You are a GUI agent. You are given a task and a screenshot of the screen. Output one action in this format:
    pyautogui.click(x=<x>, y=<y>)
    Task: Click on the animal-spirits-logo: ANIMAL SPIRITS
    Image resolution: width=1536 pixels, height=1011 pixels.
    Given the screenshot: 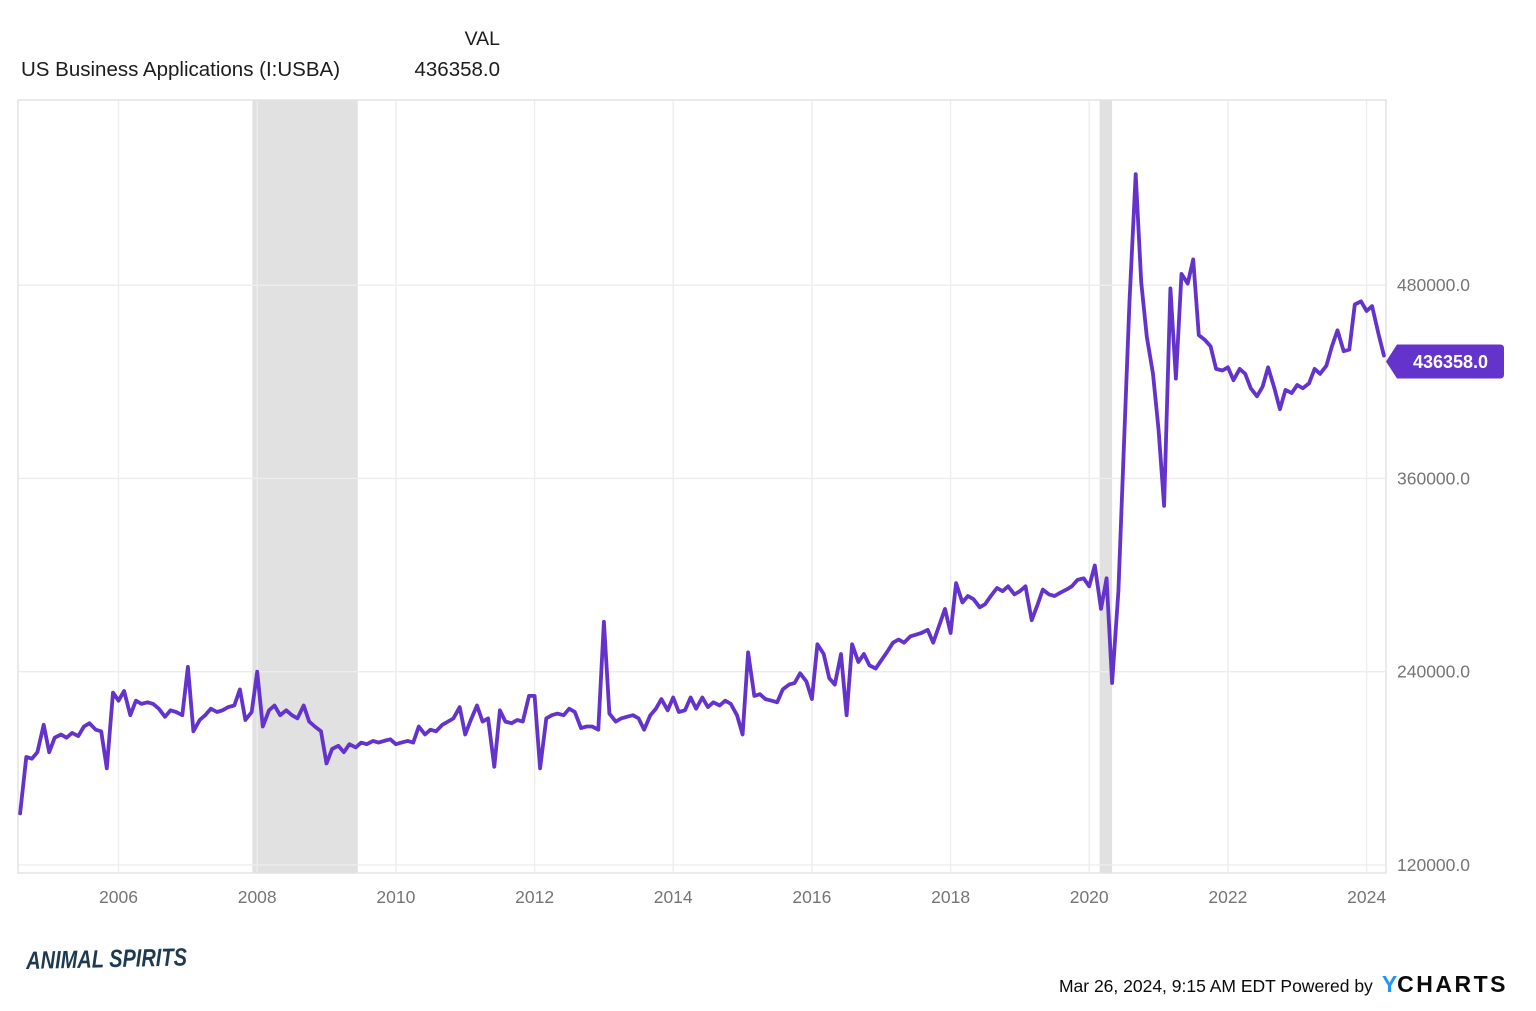 What is the action you would take?
    pyautogui.click(x=107, y=959)
    